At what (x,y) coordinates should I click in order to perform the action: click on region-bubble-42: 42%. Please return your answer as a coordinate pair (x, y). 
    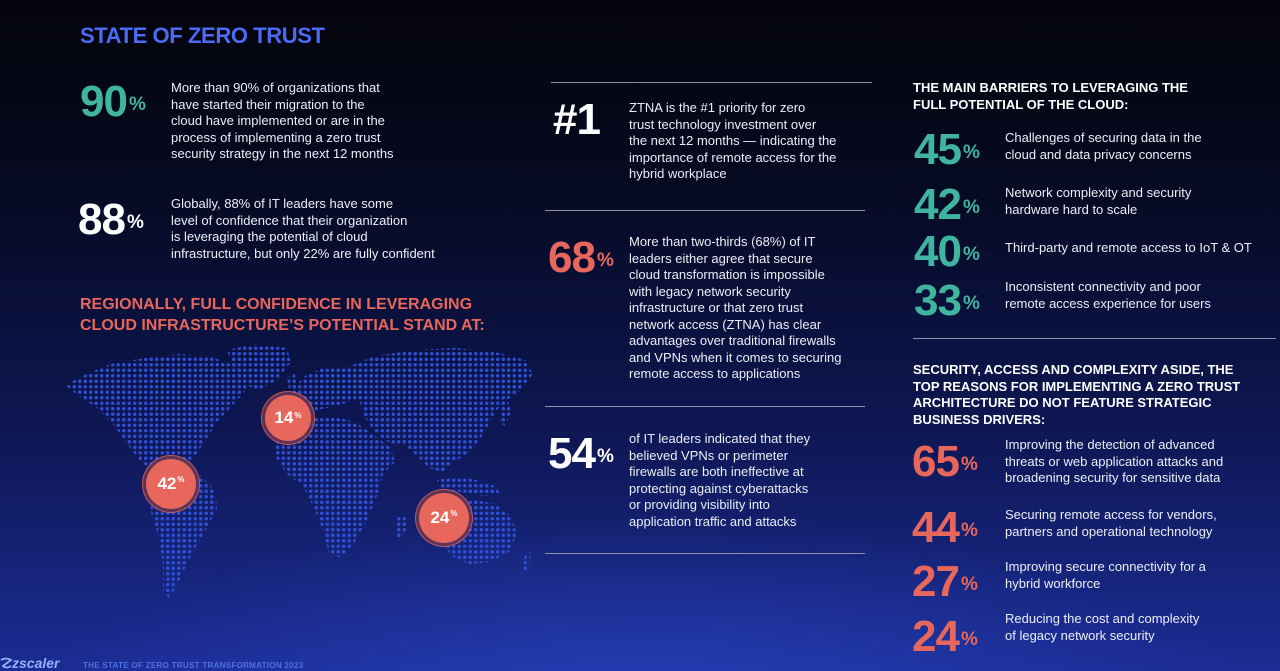
    Looking at the image, I should click on (171, 484).